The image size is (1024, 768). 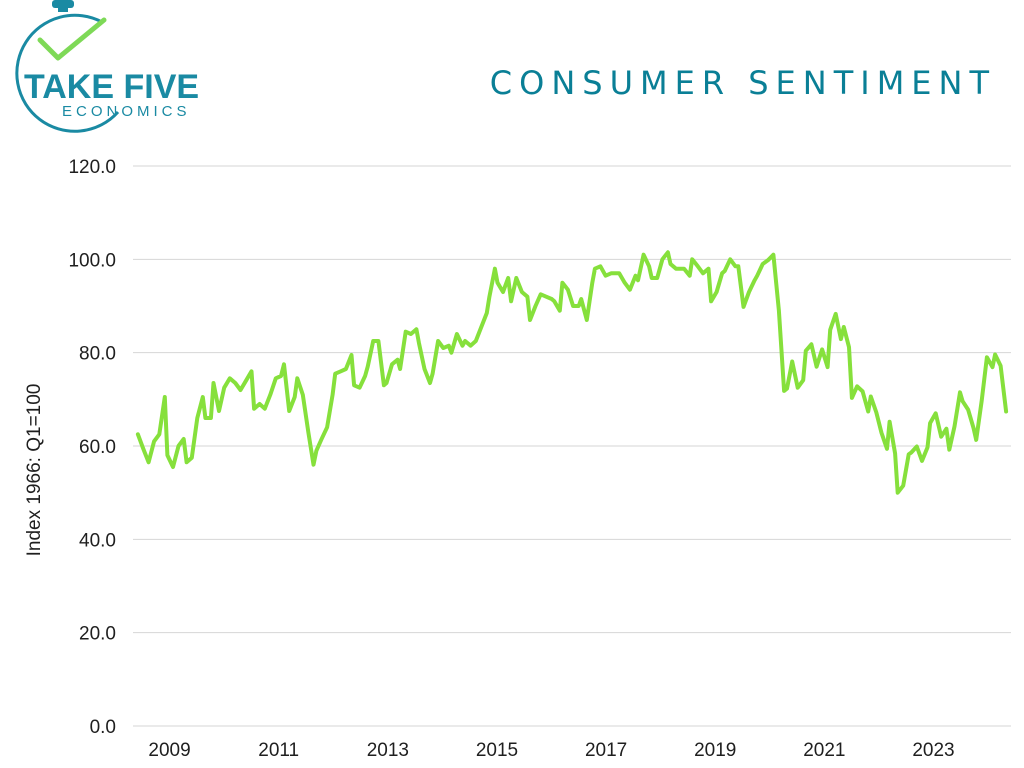 I want to click on logo-crown, so click(x=63, y=4).